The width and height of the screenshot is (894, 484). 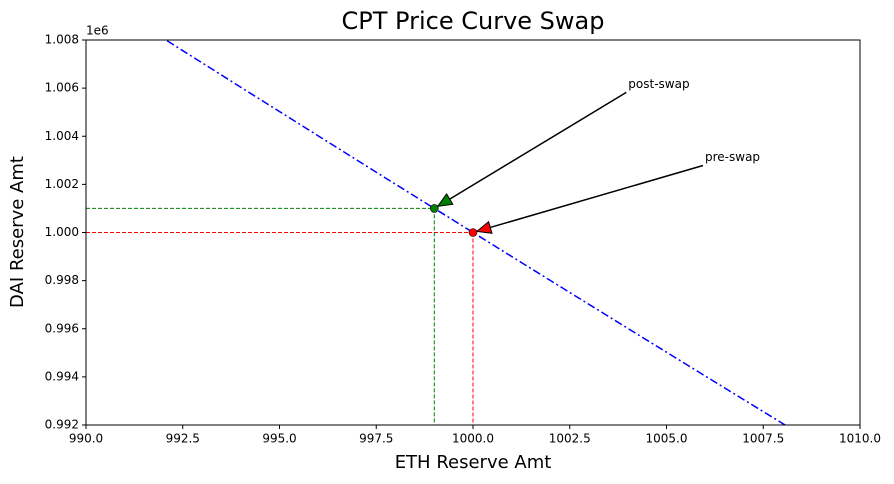 What do you see at coordinates (183, 439) in the screenshot?
I see `x-tick-label: 992.5` at bounding box center [183, 439].